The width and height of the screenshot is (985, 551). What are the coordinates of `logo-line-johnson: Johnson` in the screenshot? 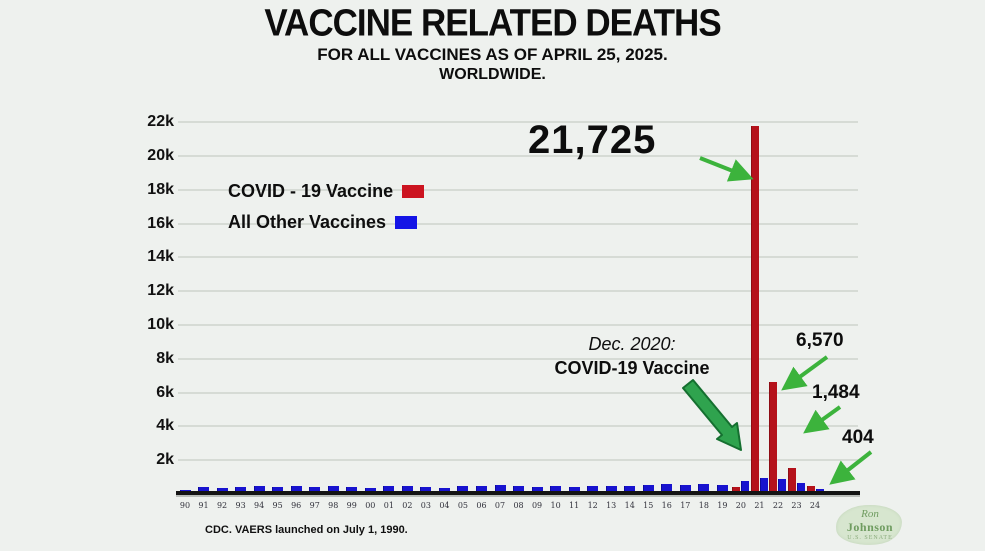 It's located at (870, 527).